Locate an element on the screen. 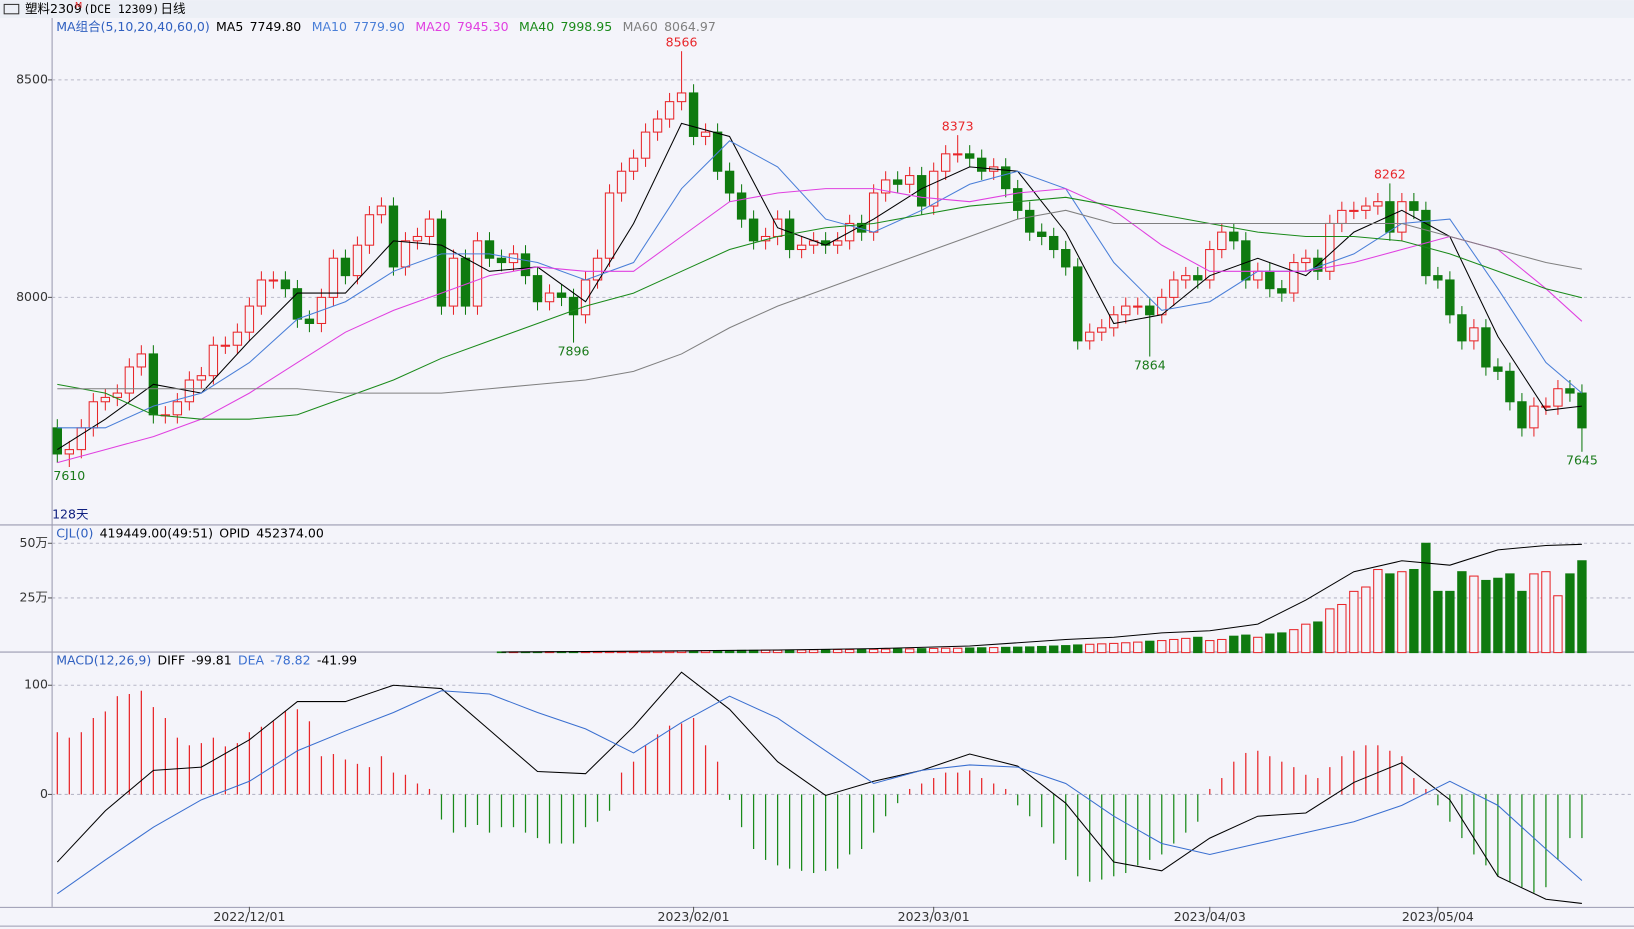 This screenshot has width=1634, height=929. legend-text: 419449.00(49:51) is located at coordinates (156, 532).